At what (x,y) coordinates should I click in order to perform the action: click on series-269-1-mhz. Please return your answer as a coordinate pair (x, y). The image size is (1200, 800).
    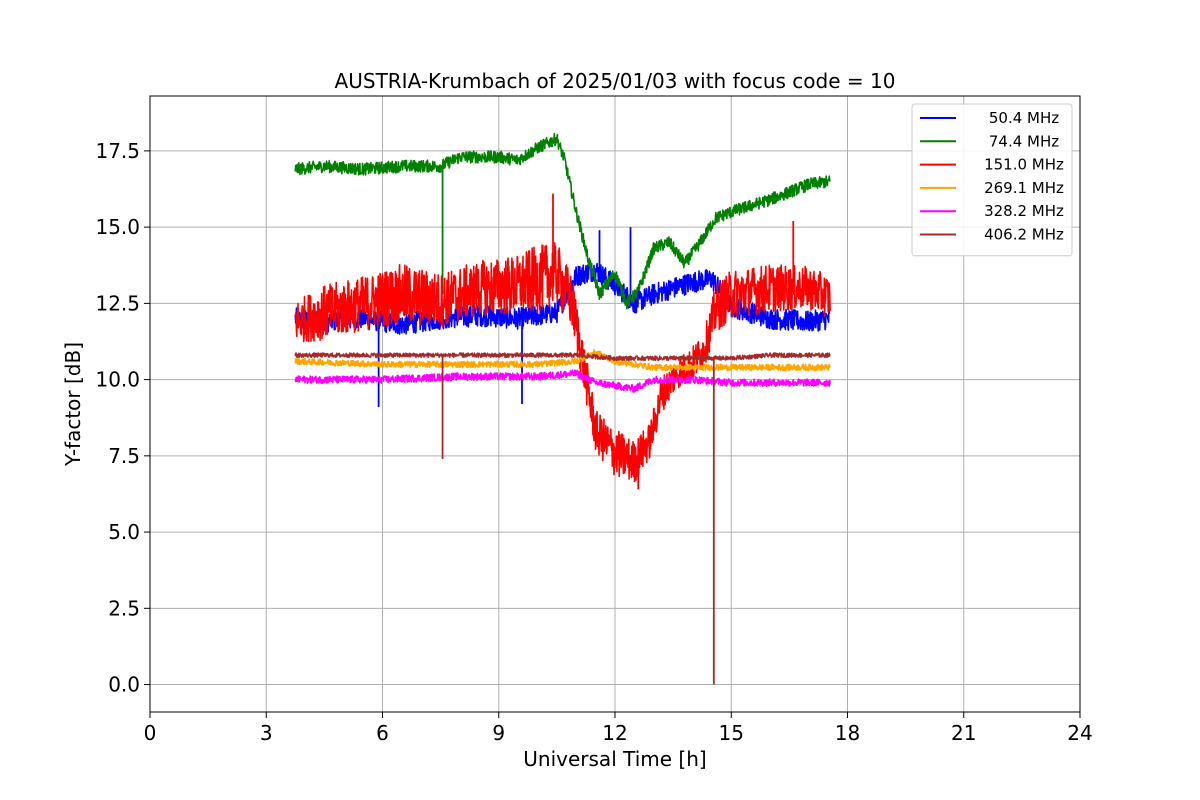
    Looking at the image, I should click on (562, 360).